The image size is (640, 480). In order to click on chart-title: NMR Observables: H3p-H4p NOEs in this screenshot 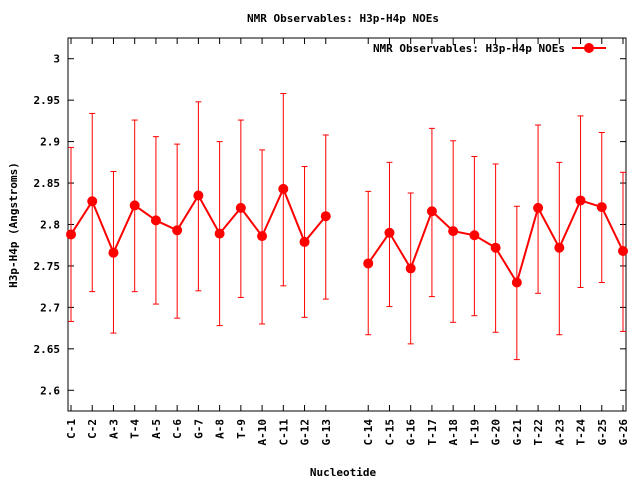, I will do `click(343, 18)`.